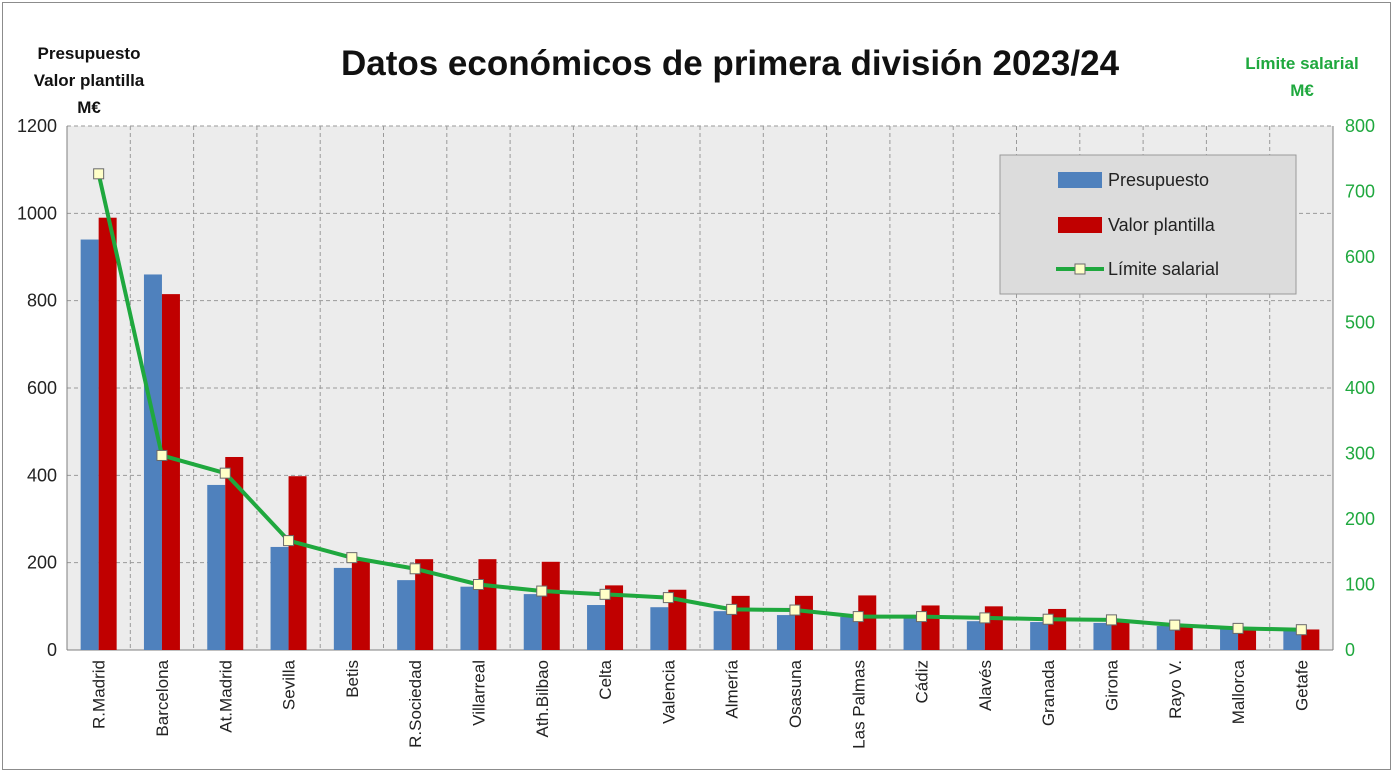 This screenshot has width=1395, height=774. Describe the element at coordinates (225, 696) in the screenshot. I see `category-label: At.Madrid` at that location.